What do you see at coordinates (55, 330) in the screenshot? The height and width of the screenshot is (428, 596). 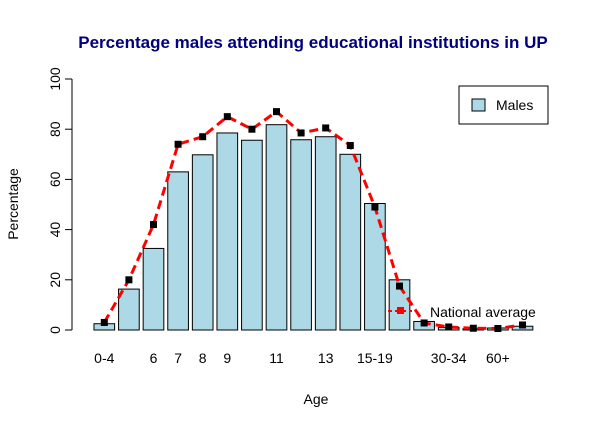 I see `y-tick-label: 0` at bounding box center [55, 330].